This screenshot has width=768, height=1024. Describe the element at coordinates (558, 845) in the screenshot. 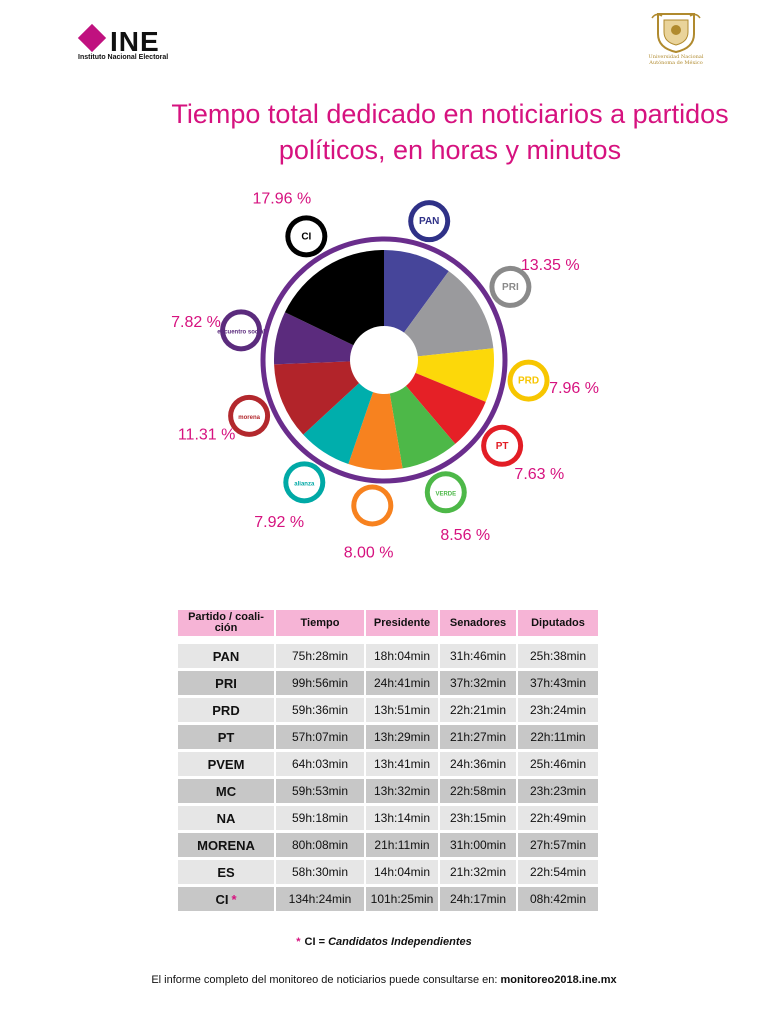

I see `cell-diputados: 27h:57min` at that location.